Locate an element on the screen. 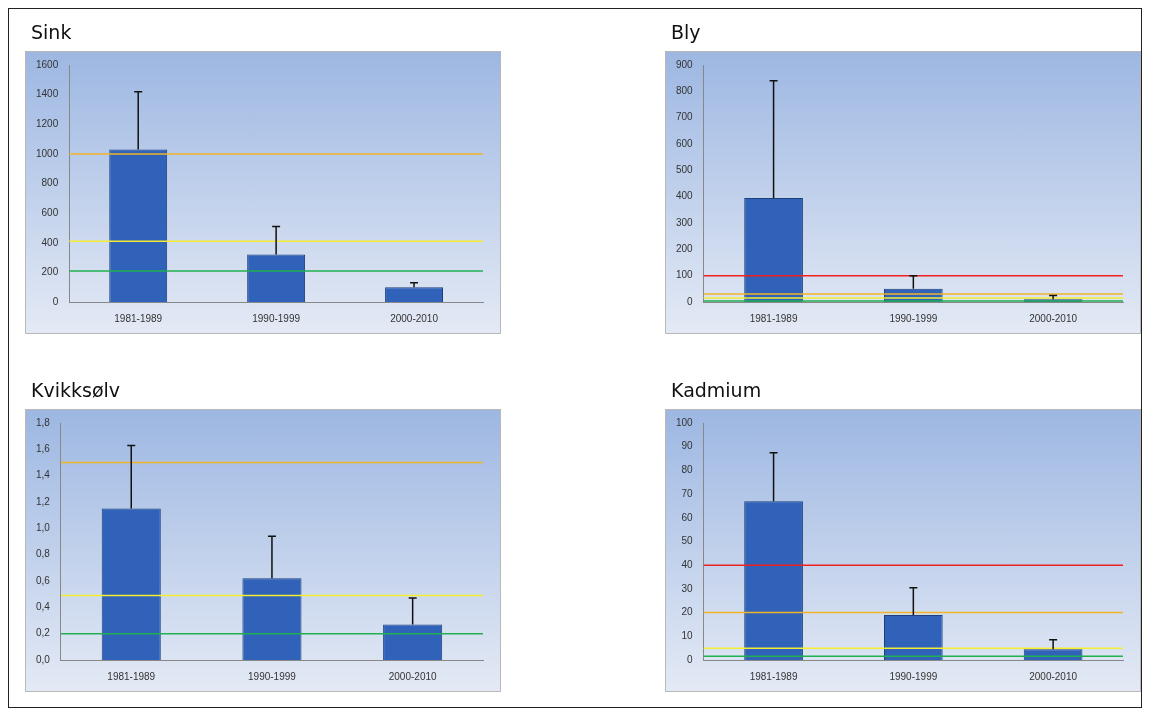 This screenshot has height=720, width=1152. y-tick-label: 90 is located at coordinates (687, 446).